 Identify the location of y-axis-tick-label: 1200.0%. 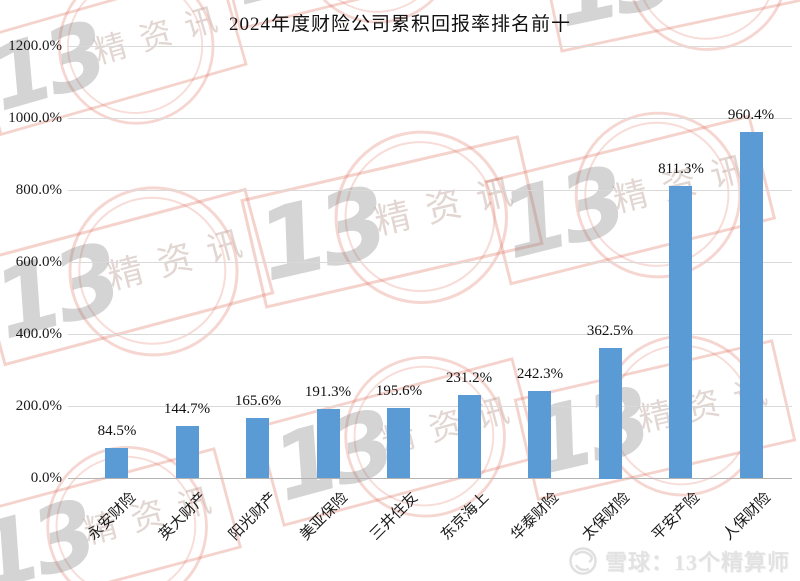
(35, 46).